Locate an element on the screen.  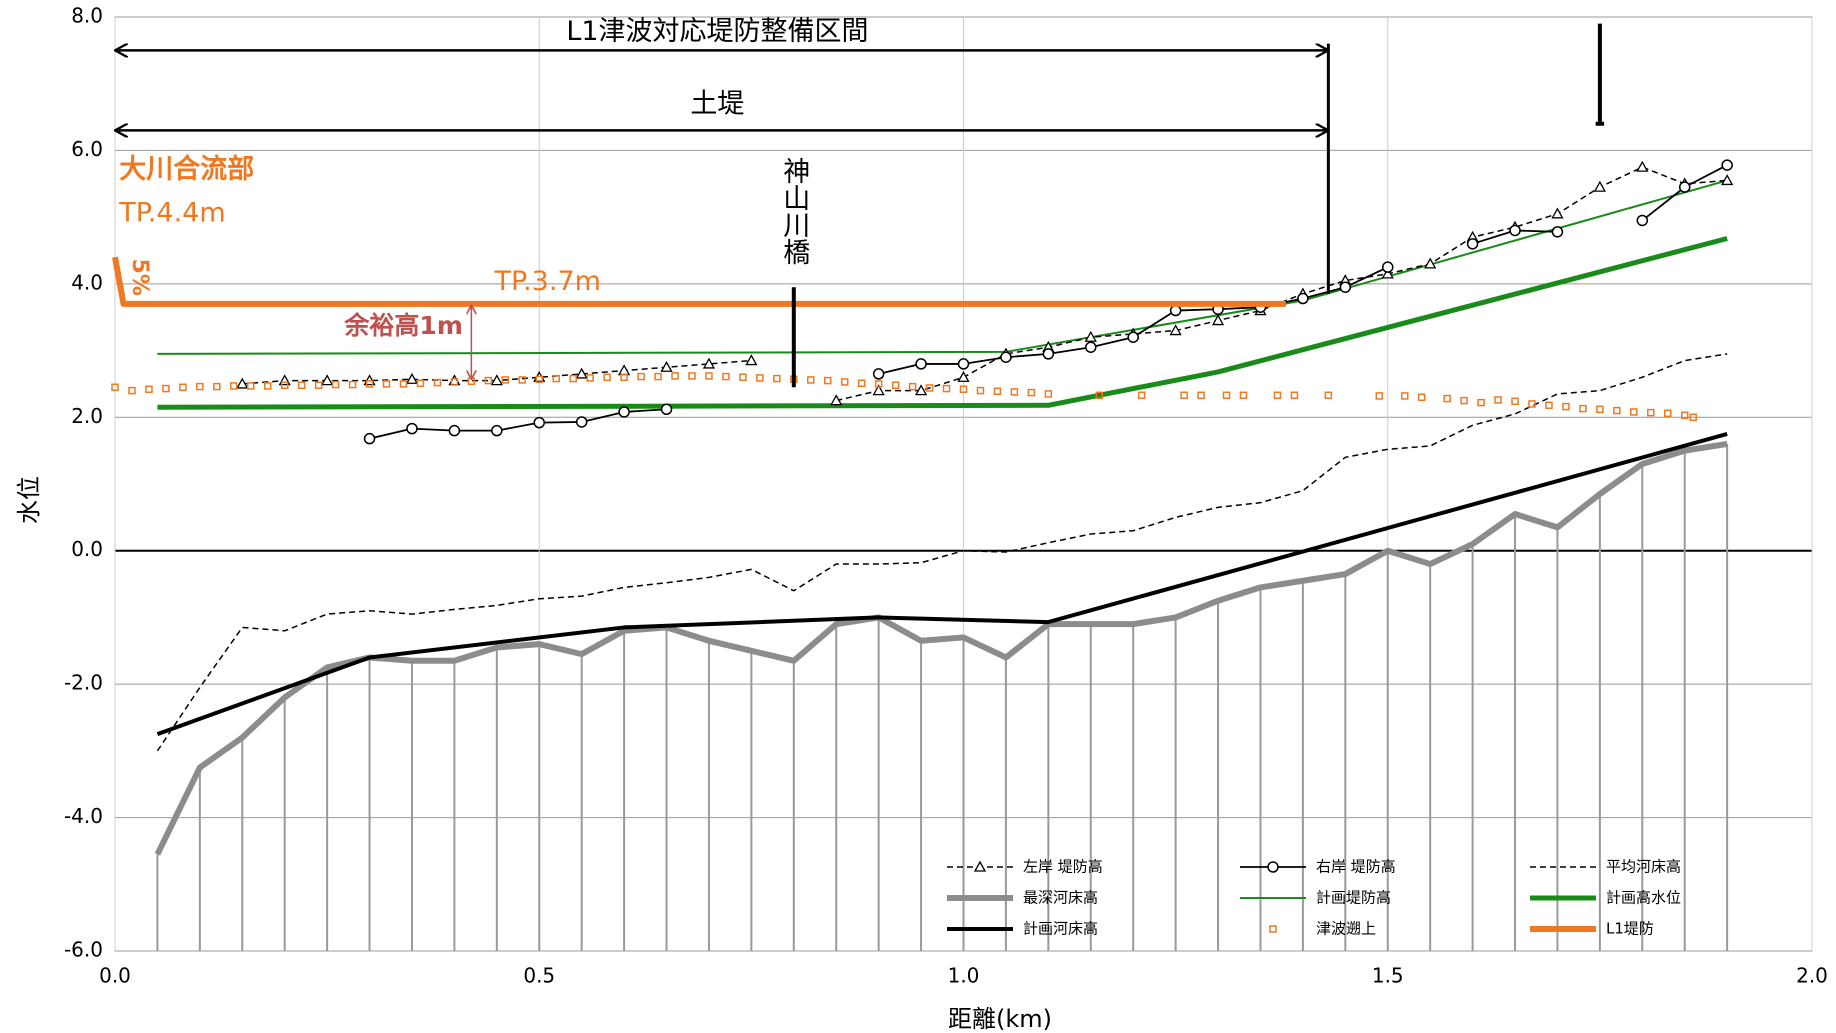
annotation: 大川合流部 is located at coordinates (186, 169).